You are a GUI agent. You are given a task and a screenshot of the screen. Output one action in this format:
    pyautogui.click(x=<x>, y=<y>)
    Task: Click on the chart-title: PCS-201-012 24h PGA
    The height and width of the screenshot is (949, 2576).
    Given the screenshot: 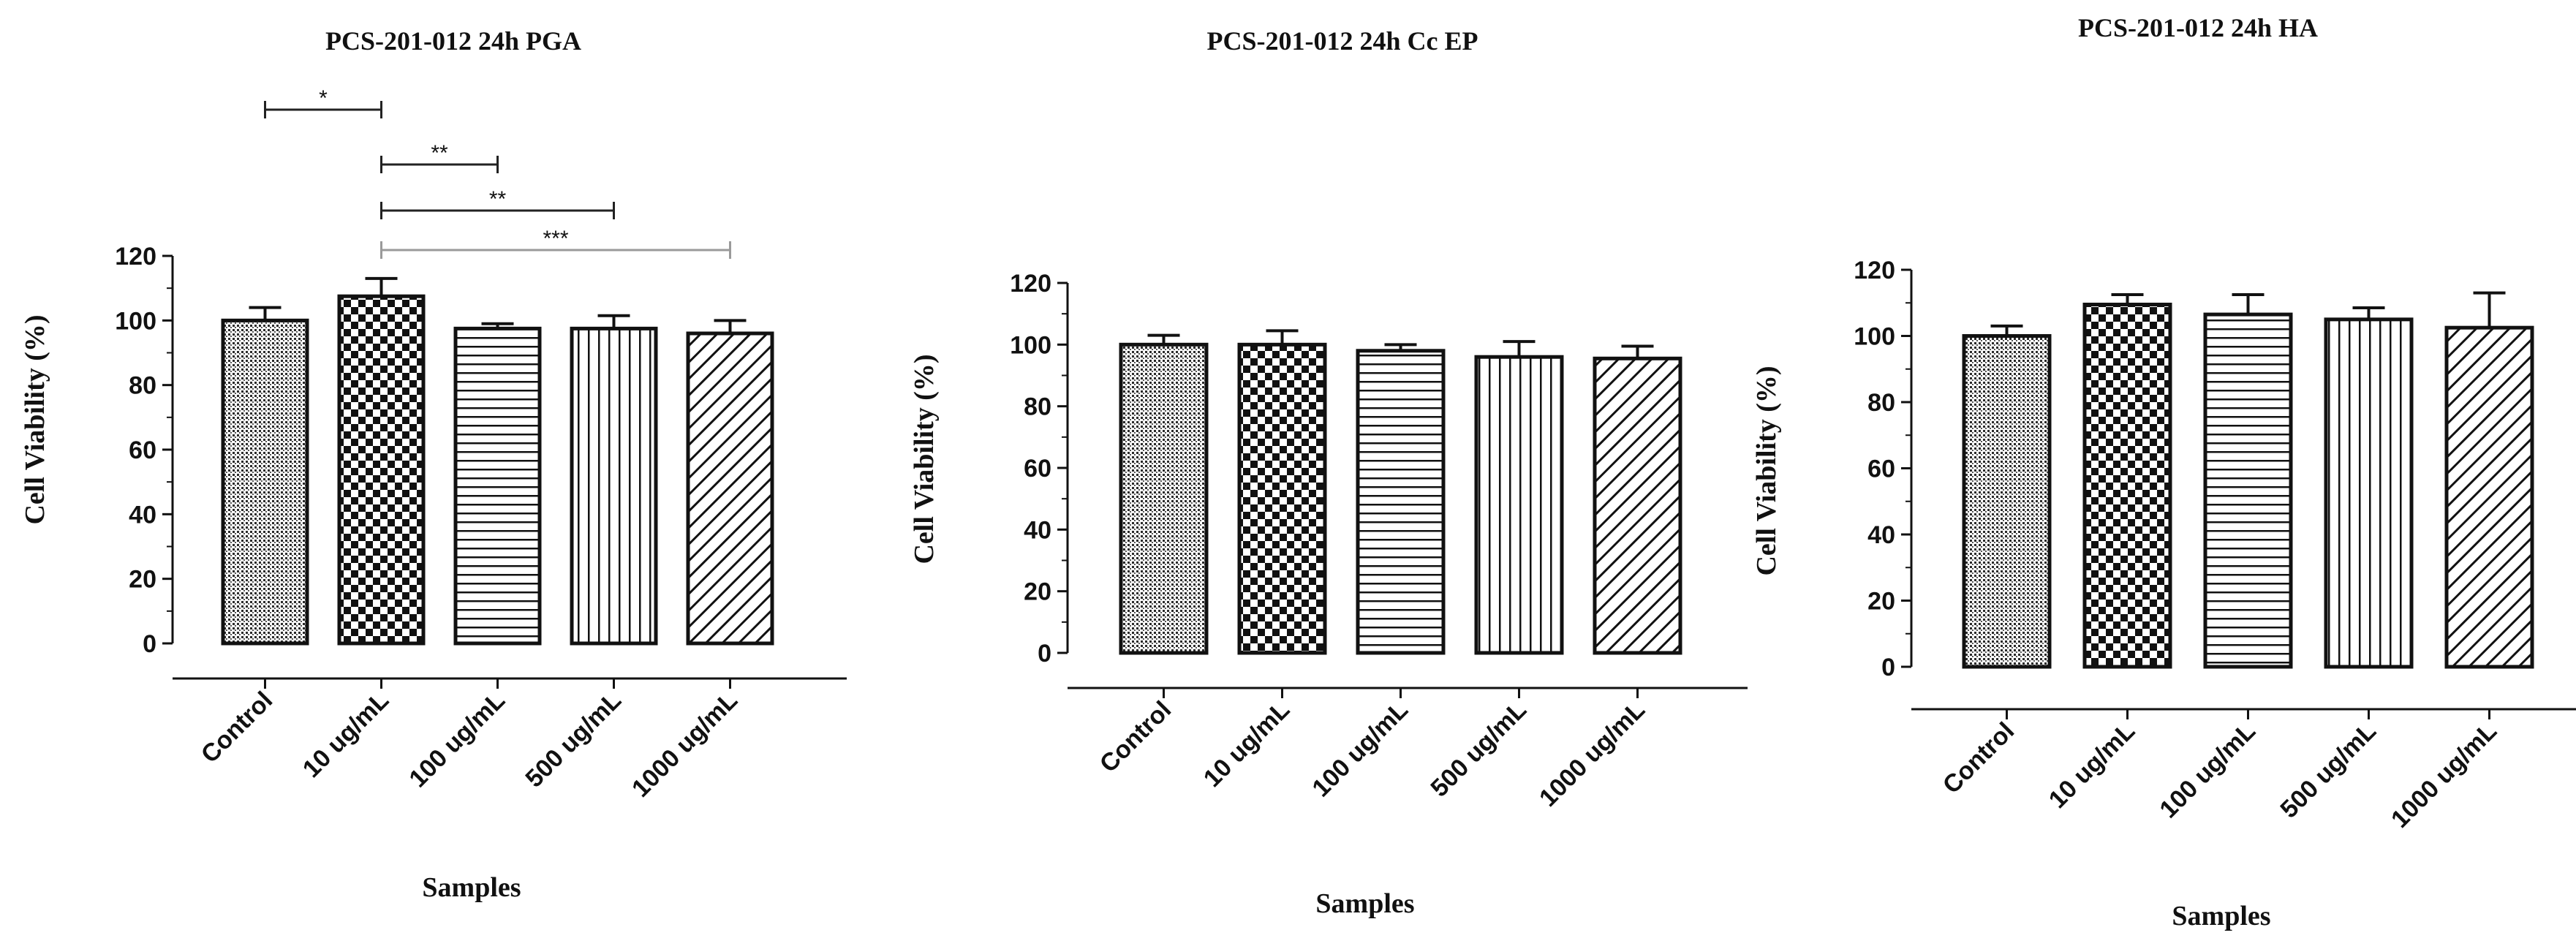 What is the action you would take?
    pyautogui.click(x=453, y=41)
    